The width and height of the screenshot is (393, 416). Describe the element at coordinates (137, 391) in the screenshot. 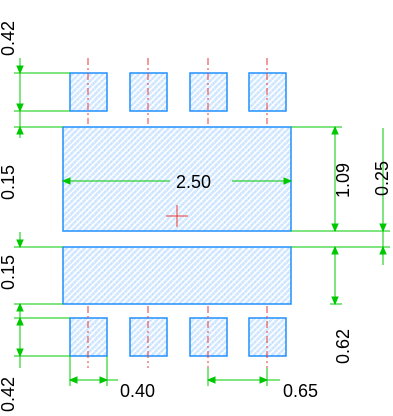

I see `dim-pad-width: 0.40` at that location.